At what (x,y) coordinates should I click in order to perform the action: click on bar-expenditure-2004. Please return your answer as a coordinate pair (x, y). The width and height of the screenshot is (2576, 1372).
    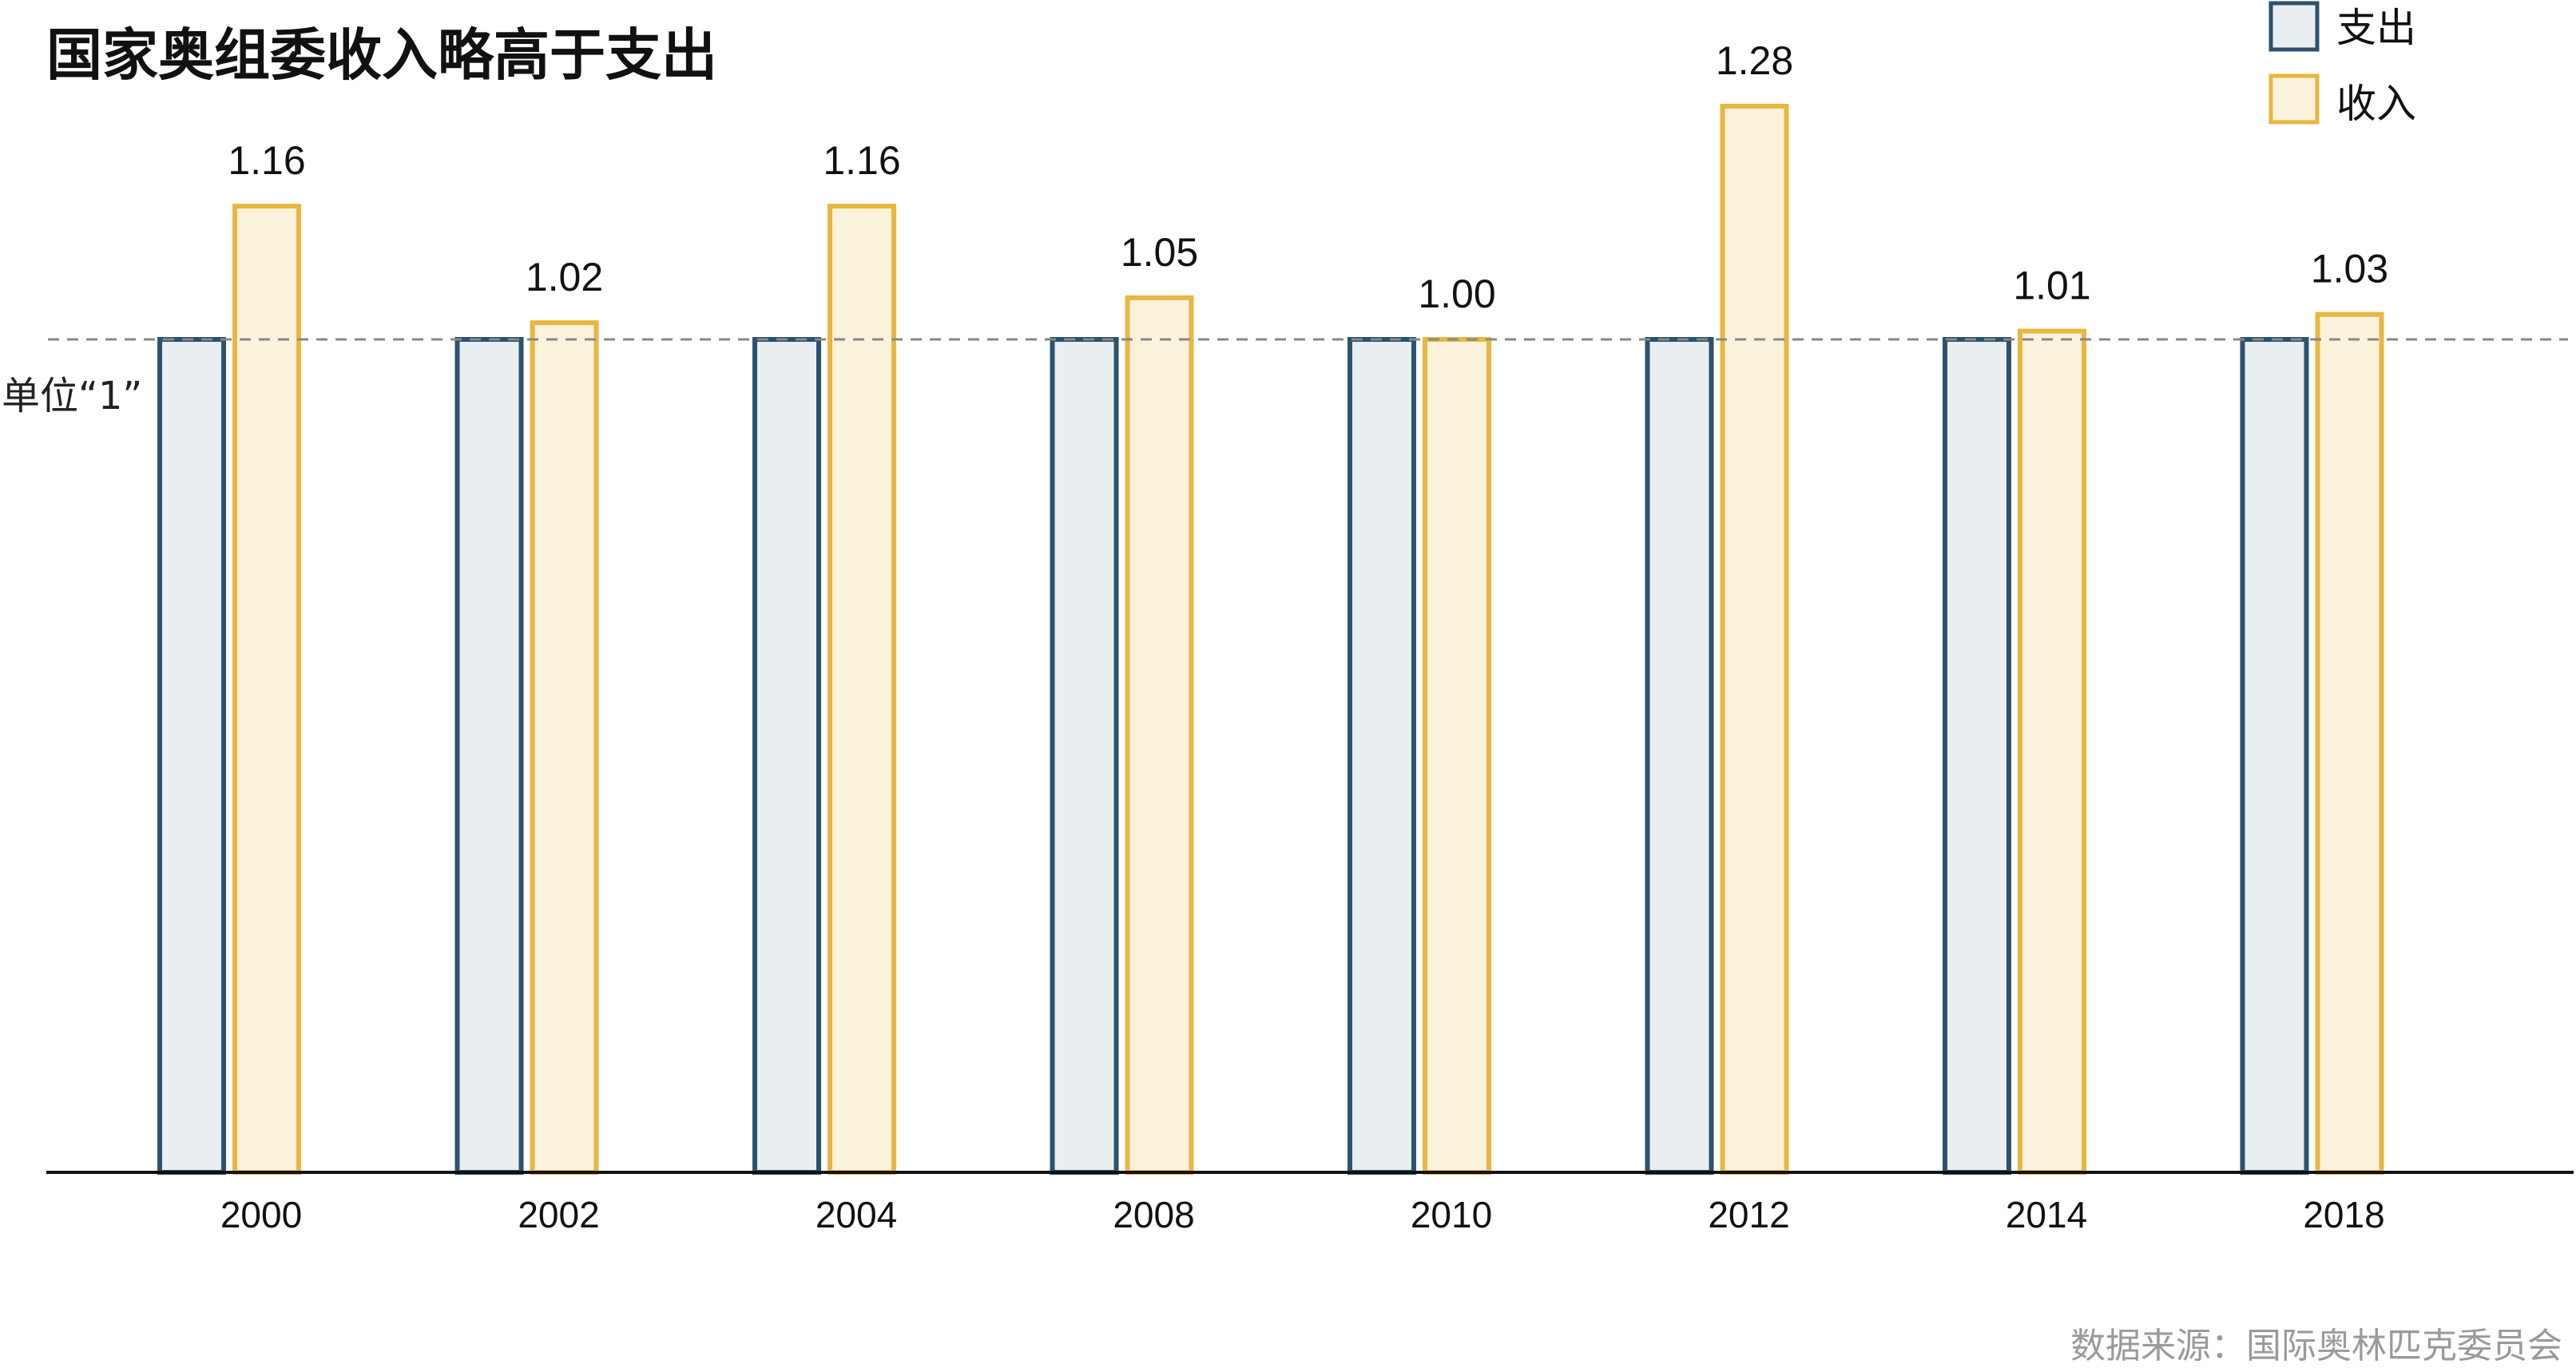
    Looking at the image, I should click on (786, 756).